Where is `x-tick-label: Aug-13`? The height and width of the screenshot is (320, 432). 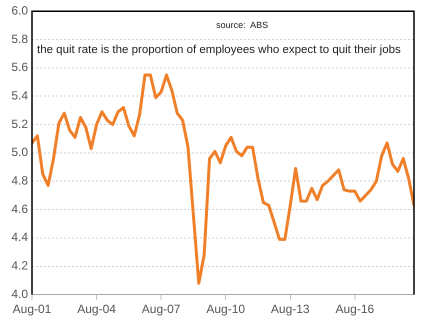
x-tick-label: Aug-13 is located at coordinates (290, 309).